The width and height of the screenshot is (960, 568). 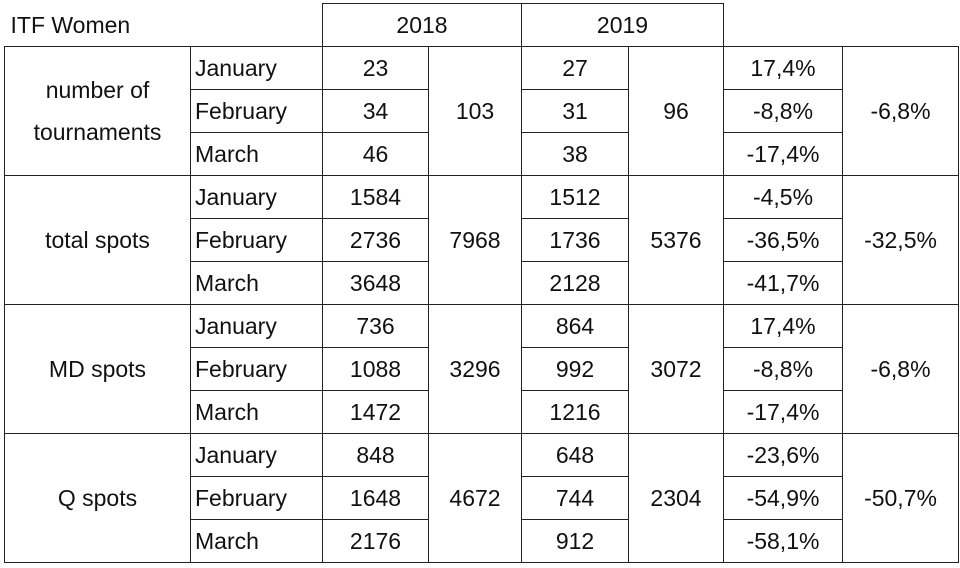 What do you see at coordinates (375, 111) in the screenshot?
I see `value-2018: 34` at bounding box center [375, 111].